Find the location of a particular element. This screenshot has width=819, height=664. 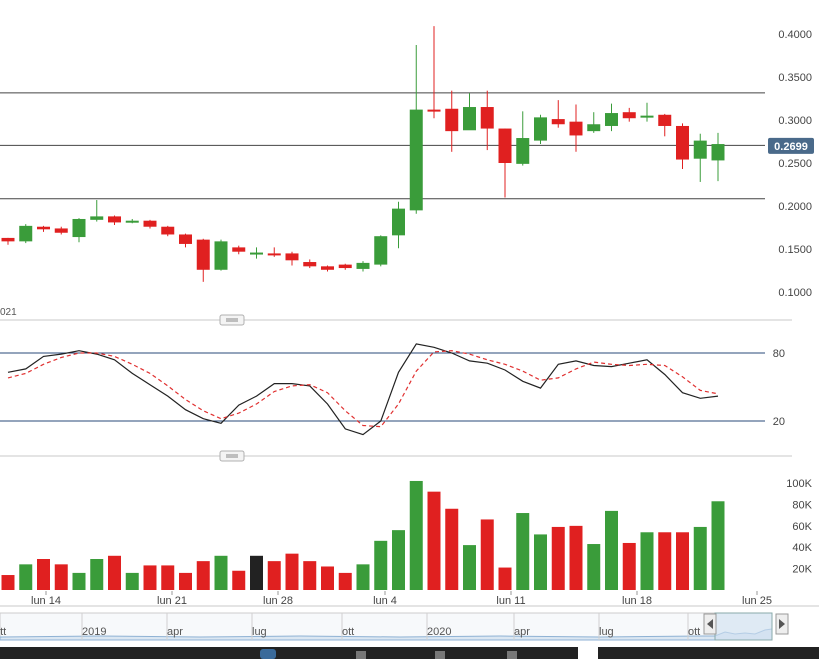

price-tick-label: 0.2000 is located at coordinates (795, 207).